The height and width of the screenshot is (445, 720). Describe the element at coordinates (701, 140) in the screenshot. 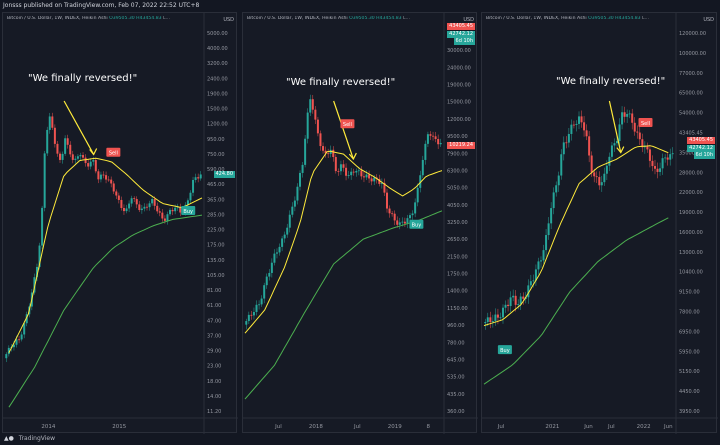

I see `price-tag-high: 43405.45` at that location.